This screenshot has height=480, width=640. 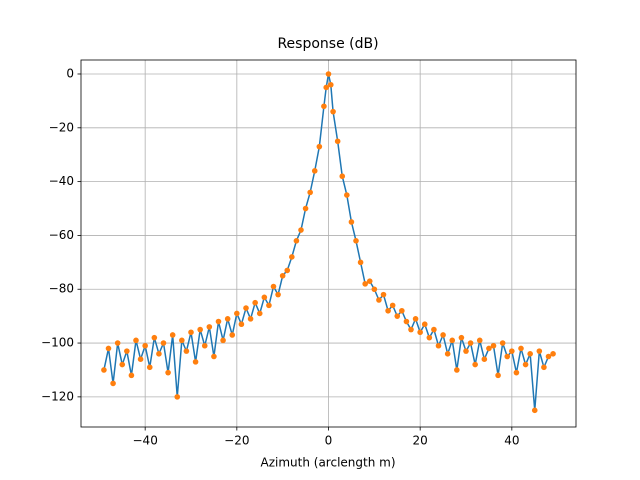 I want to click on x-tick-label: −40, so click(x=145, y=441).